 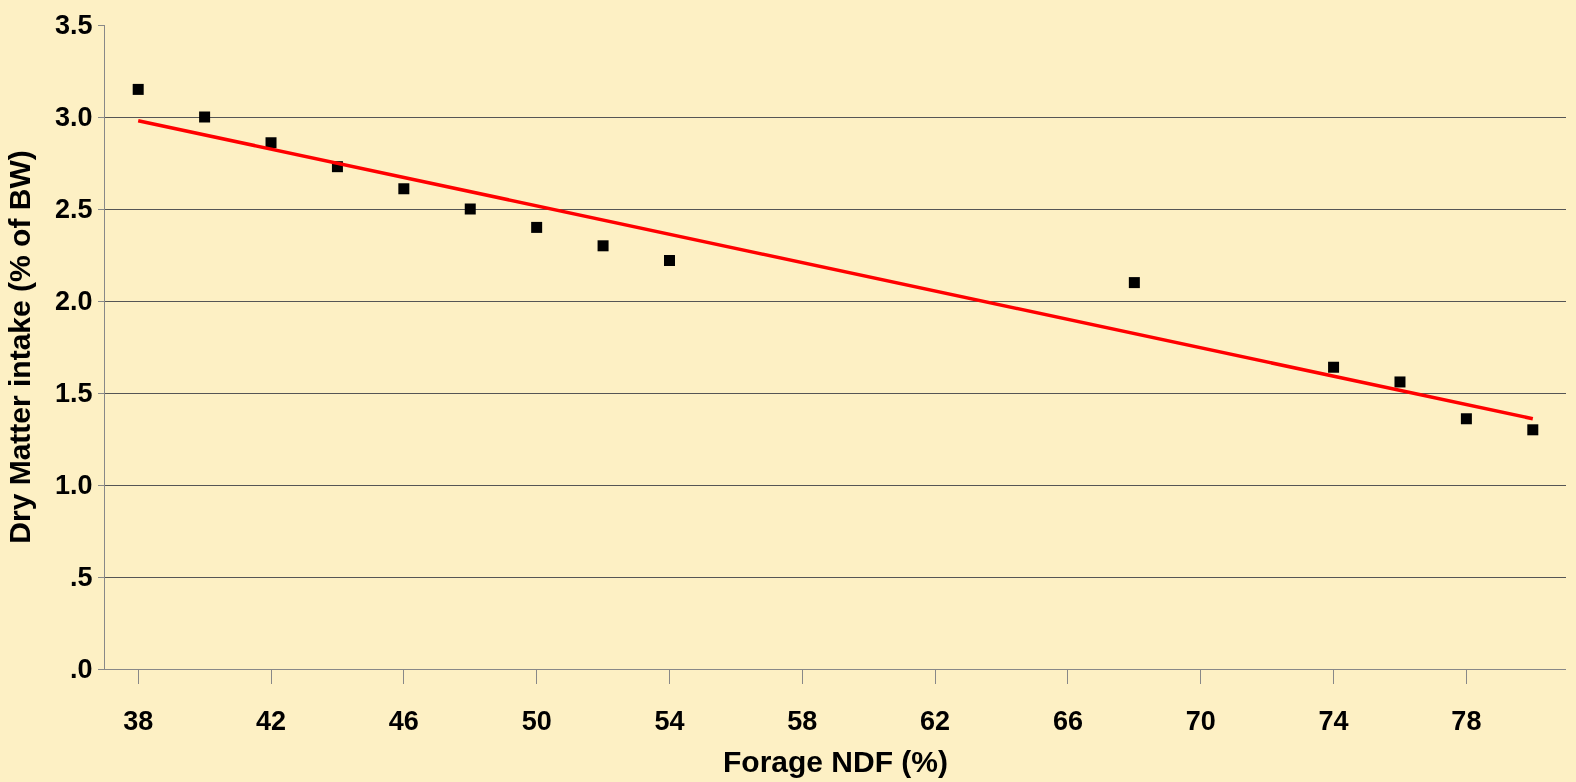 What do you see at coordinates (271, 721) in the screenshot?
I see `x-tick-label: 42` at bounding box center [271, 721].